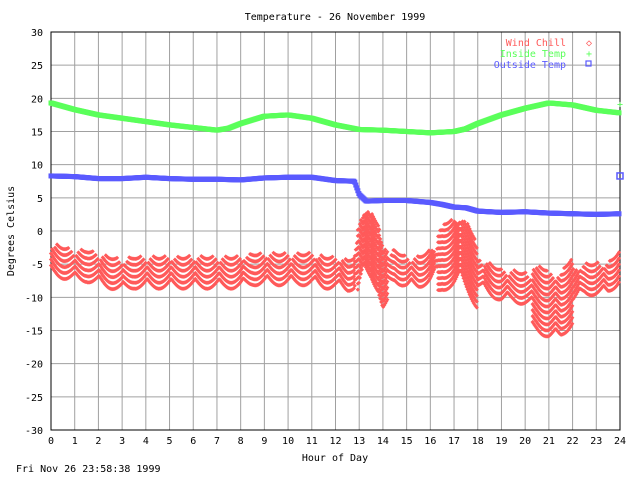 Image resolution: width=640 pixels, height=480 pixels. Describe the element at coordinates (359, 441) in the screenshot. I see `x-tick-label: 13` at that location.